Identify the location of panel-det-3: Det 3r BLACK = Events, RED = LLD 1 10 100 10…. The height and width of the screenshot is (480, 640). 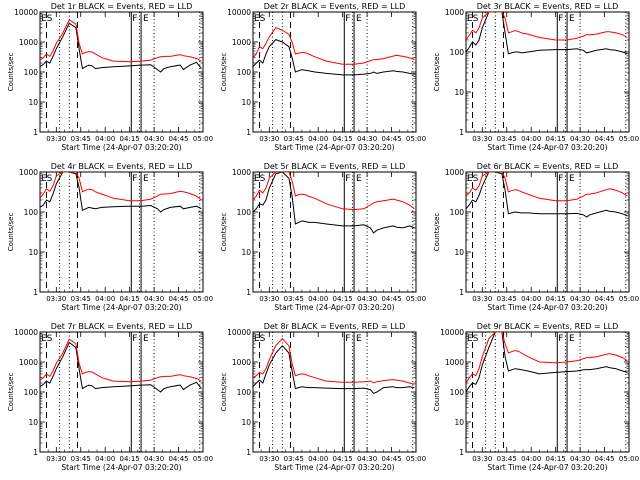
(536, 77).